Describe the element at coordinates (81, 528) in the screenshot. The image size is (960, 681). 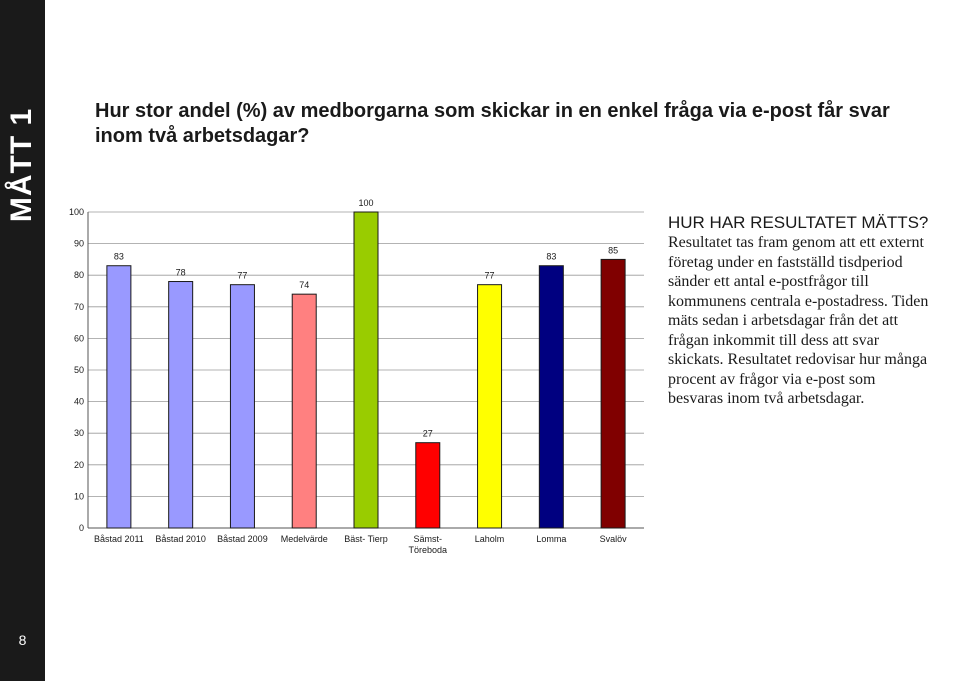
I see `y-tick-label: 0` at that location.